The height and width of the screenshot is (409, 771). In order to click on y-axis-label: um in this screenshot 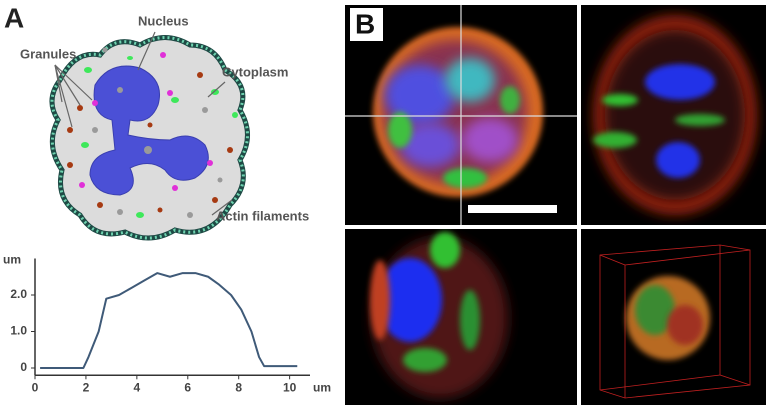, I will do `click(12, 260)`.